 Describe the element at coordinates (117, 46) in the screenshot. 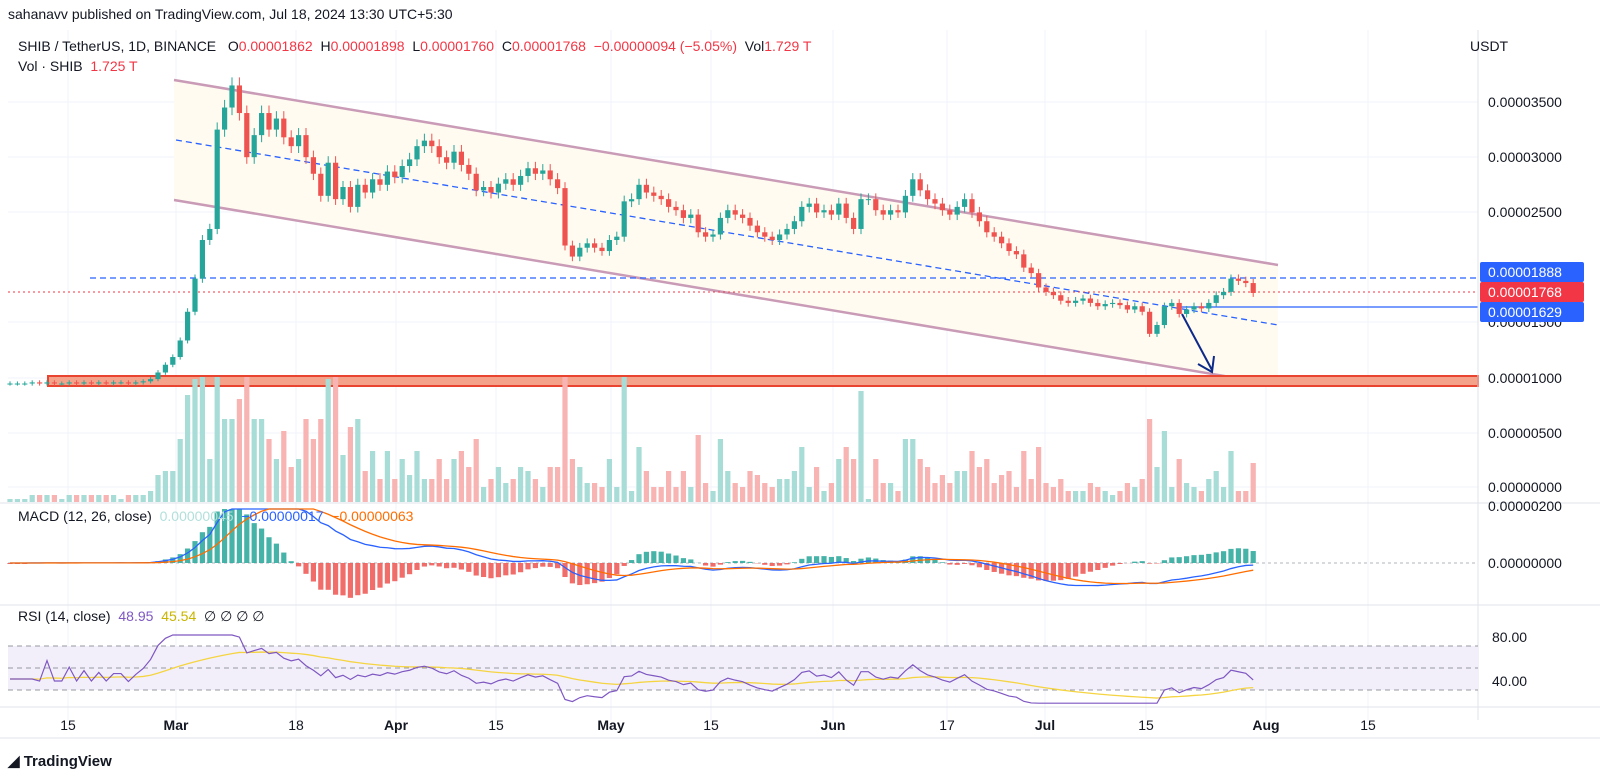

I see `symbol-name: SHIB / TetherUS, 1D, BINANCE` at that location.